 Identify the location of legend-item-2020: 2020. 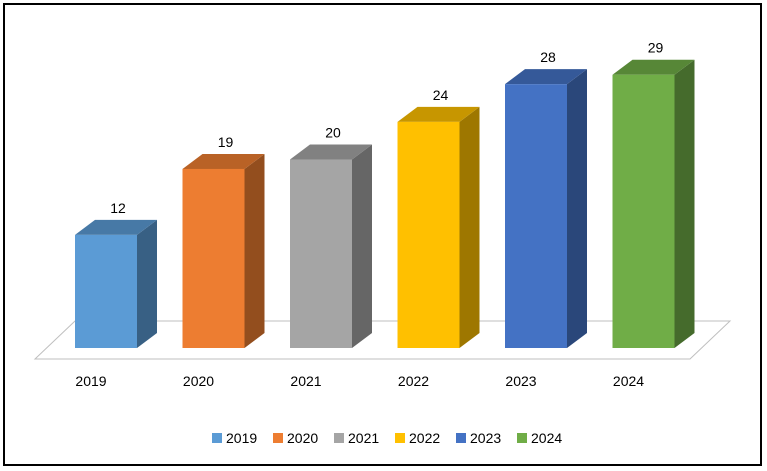
(295, 438).